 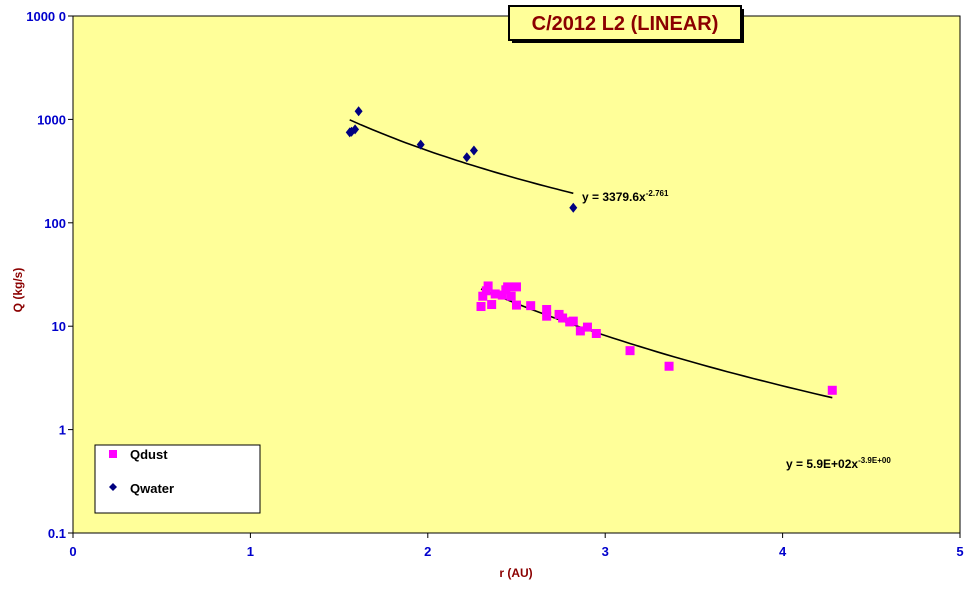 What do you see at coordinates (656, 343) in the screenshot?
I see `trendline-qdust` at bounding box center [656, 343].